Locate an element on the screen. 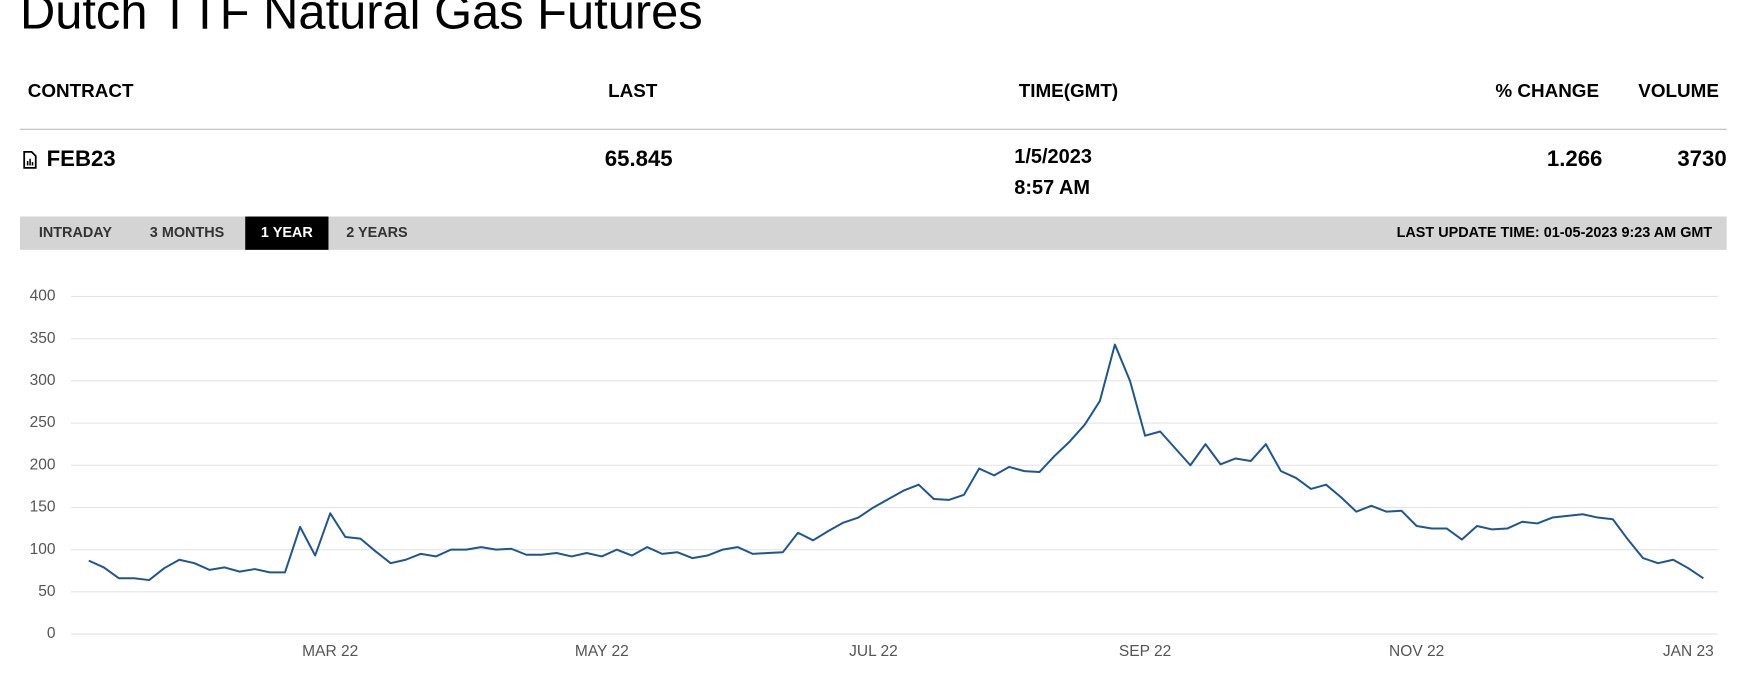 This screenshot has width=1740, height=684. y-tick-label: 250 is located at coordinates (43, 422).